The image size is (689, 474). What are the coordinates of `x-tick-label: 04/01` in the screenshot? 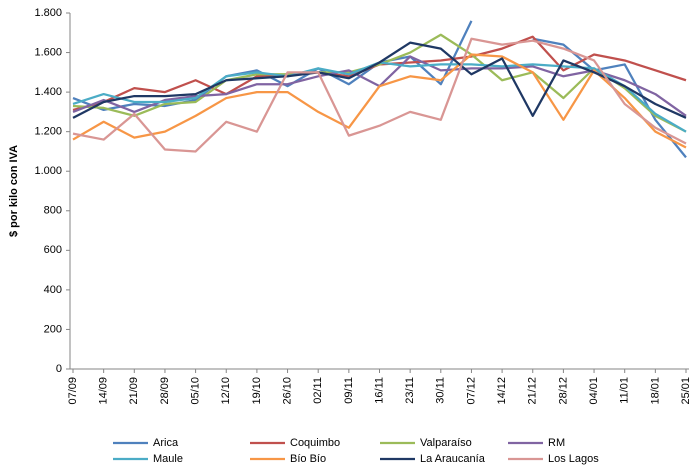 It's located at (594, 391).